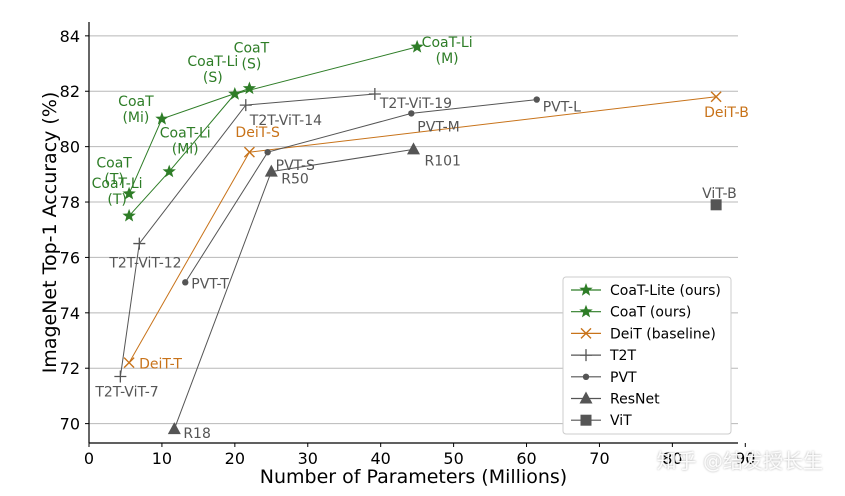 The height and width of the screenshot is (496, 845). I want to click on y-axis-title: ImageNet Top-1 Accuracy (%), so click(50, 233).